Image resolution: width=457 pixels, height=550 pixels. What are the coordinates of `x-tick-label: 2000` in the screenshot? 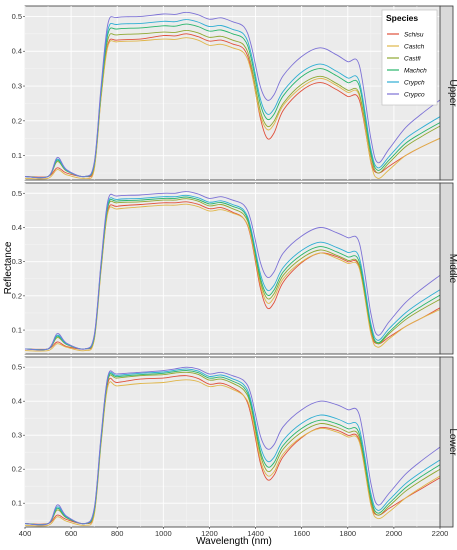 It's located at (394, 533).